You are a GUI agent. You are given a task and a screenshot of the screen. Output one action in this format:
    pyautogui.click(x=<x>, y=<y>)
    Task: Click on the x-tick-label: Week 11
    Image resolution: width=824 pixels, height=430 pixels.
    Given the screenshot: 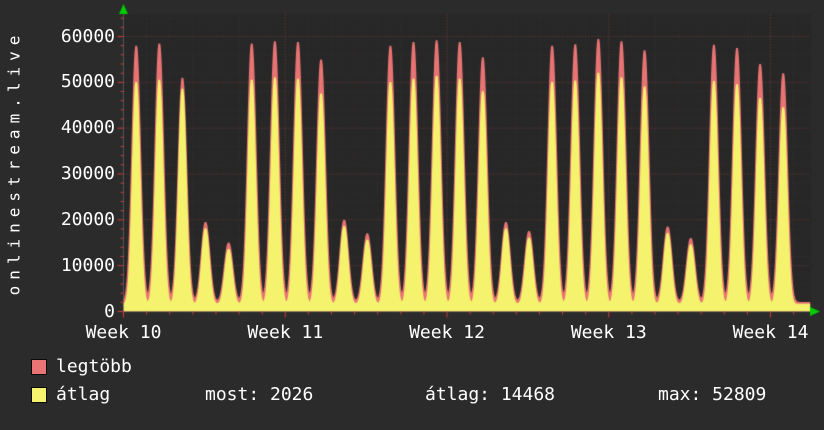 What is the action you would take?
    pyautogui.click(x=285, y=332)
    